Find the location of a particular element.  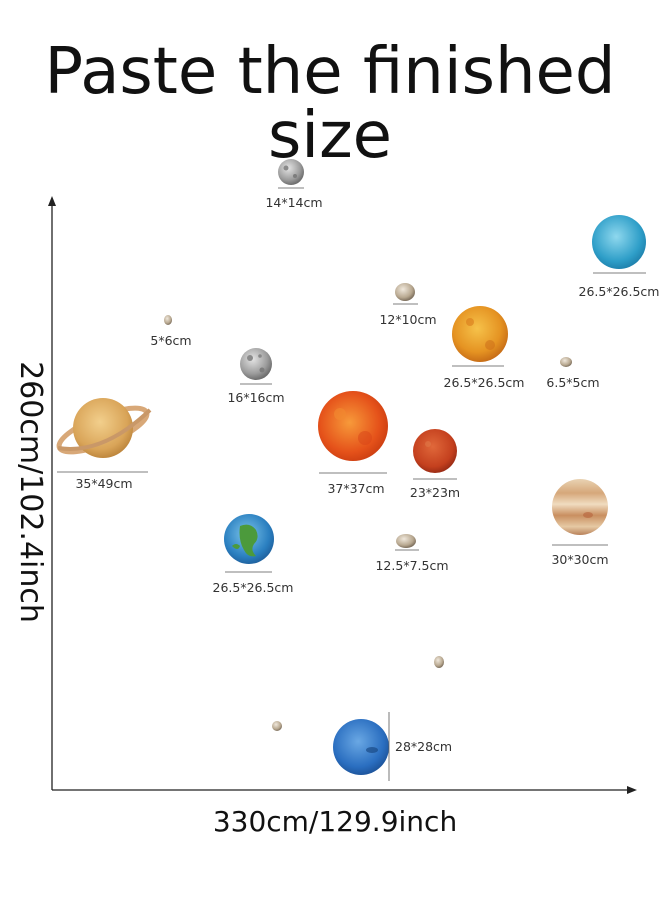

neptune-sticker is located at coordinates (361, 746).